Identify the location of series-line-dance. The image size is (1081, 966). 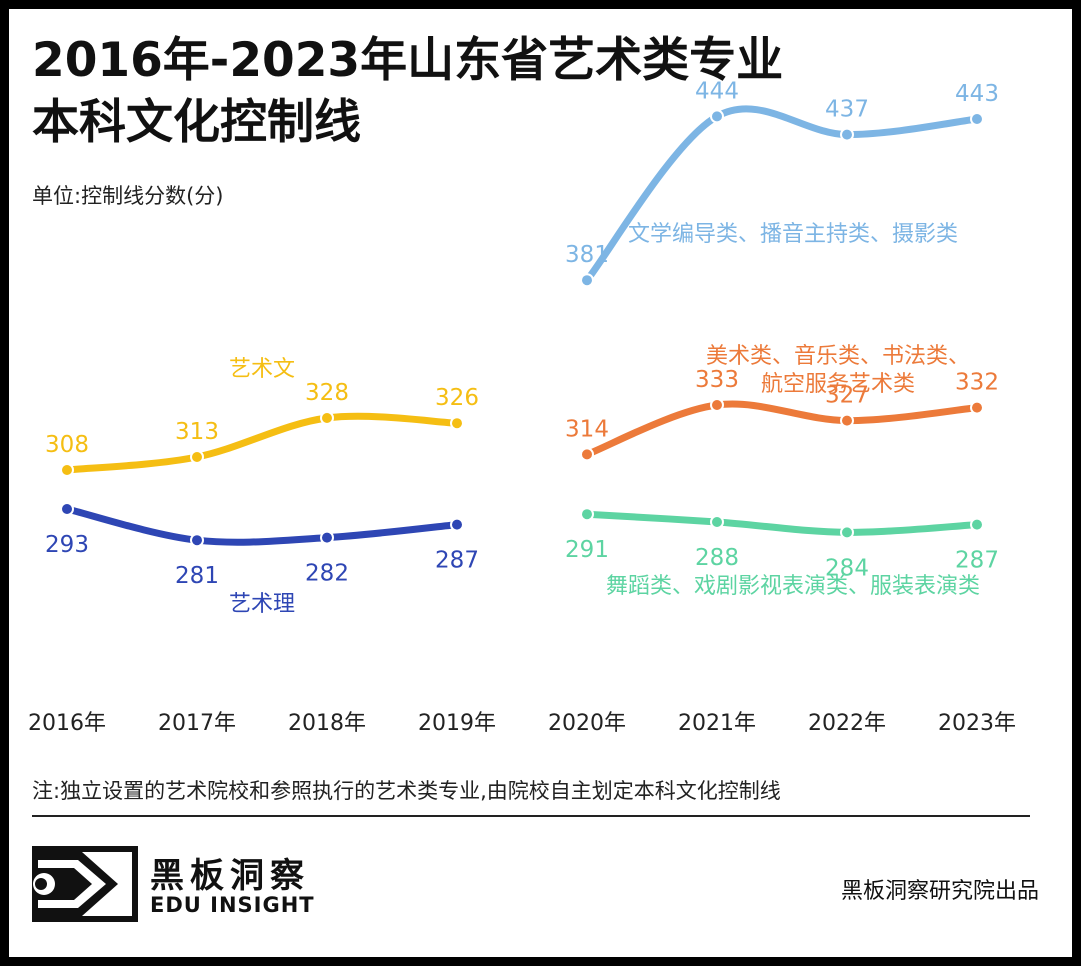
(782, 523).